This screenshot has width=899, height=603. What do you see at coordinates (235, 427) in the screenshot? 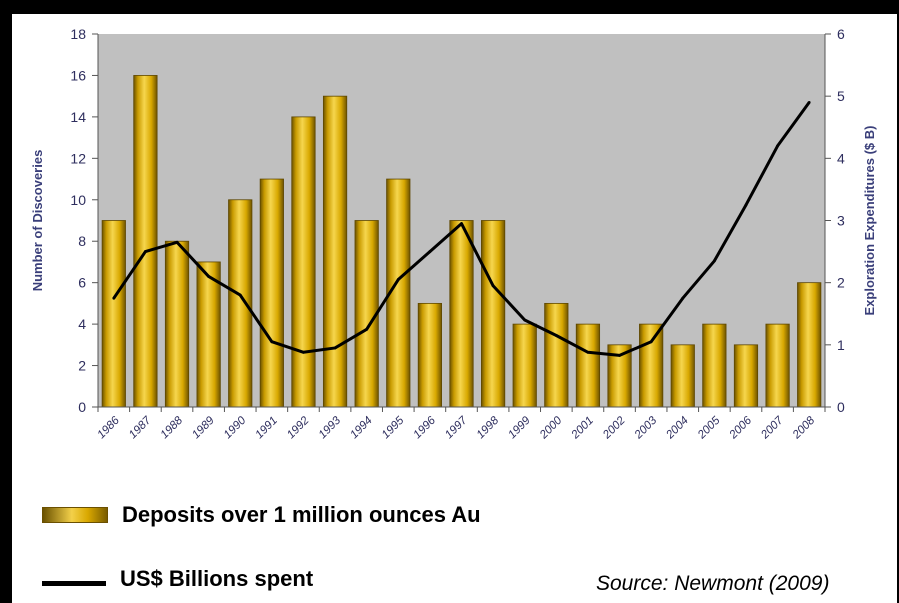
I see `x-tick-label-1990: 1990` at bounding box center [235, 427].